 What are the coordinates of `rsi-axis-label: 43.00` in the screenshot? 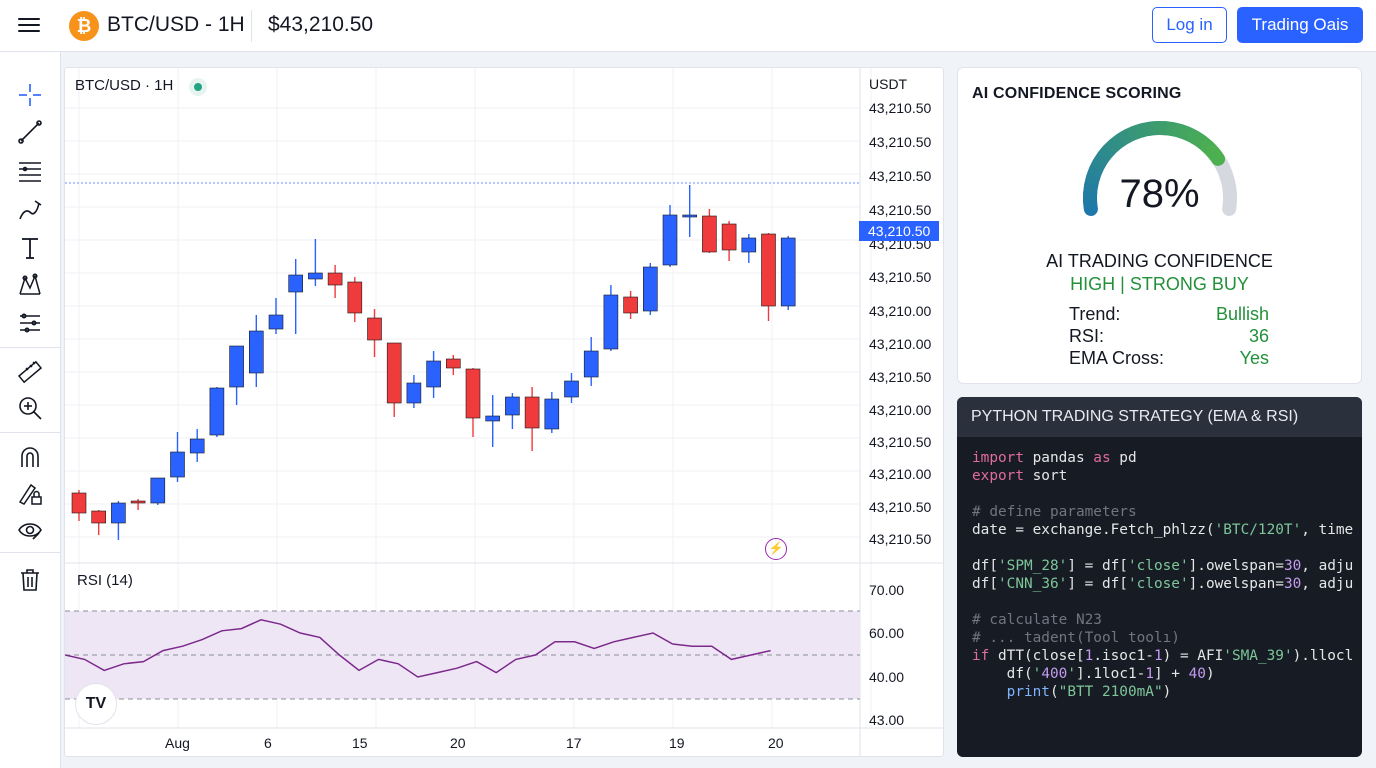 It's located at (887, 720).